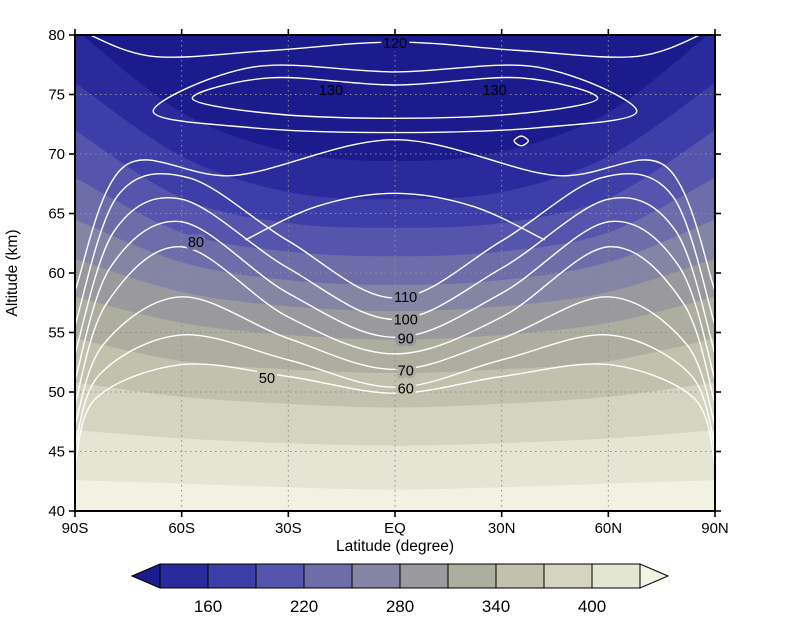 The width and height of the screenshot is (800, 618). What do you see at coordinates (395, 546) in the screenshot?
I see `x-axis-title: Latitude (degree)` at bounding box center [395, 546].